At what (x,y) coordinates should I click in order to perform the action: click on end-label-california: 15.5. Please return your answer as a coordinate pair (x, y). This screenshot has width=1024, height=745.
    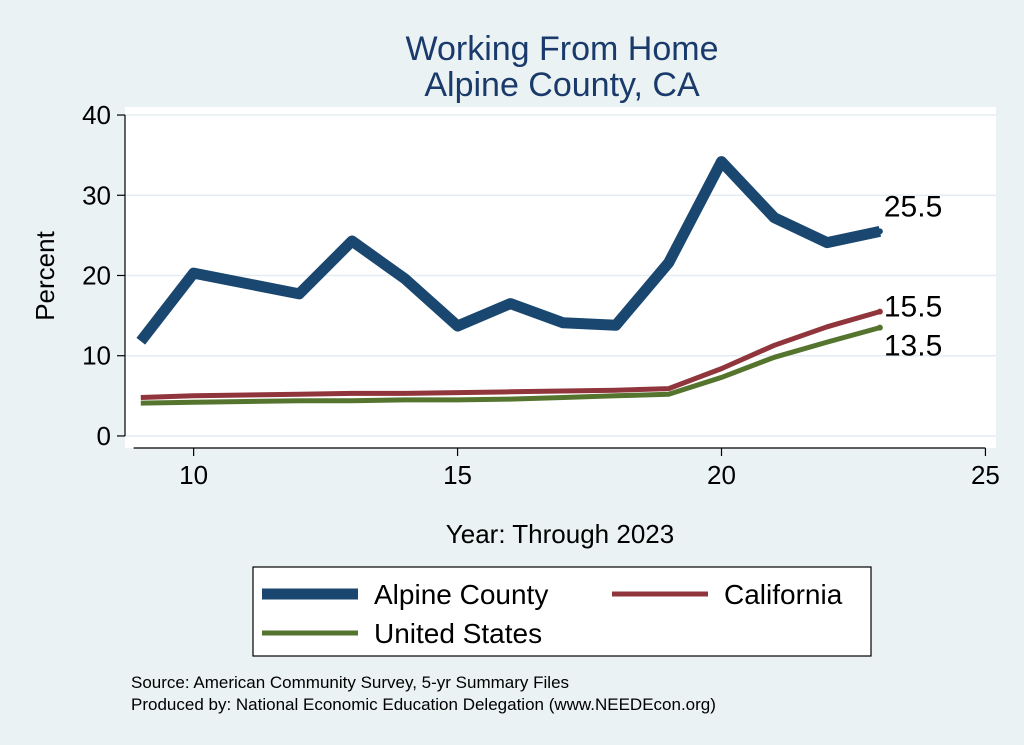
    Looking at the image, I should click on (913, 307).